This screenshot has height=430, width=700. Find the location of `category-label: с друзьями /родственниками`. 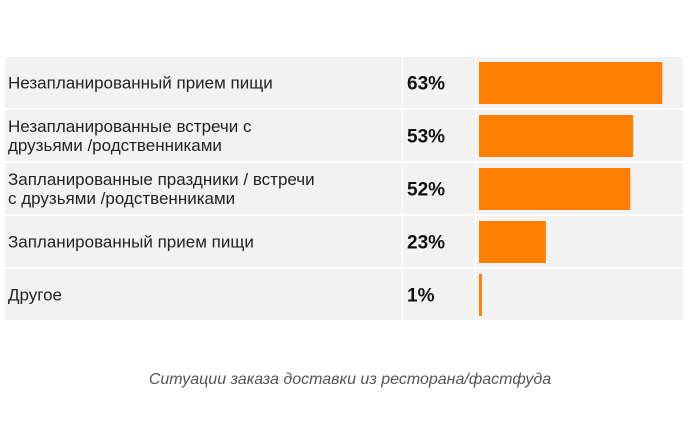

category-label: с друзьями /родственниками is located at coordinates (121, 198).